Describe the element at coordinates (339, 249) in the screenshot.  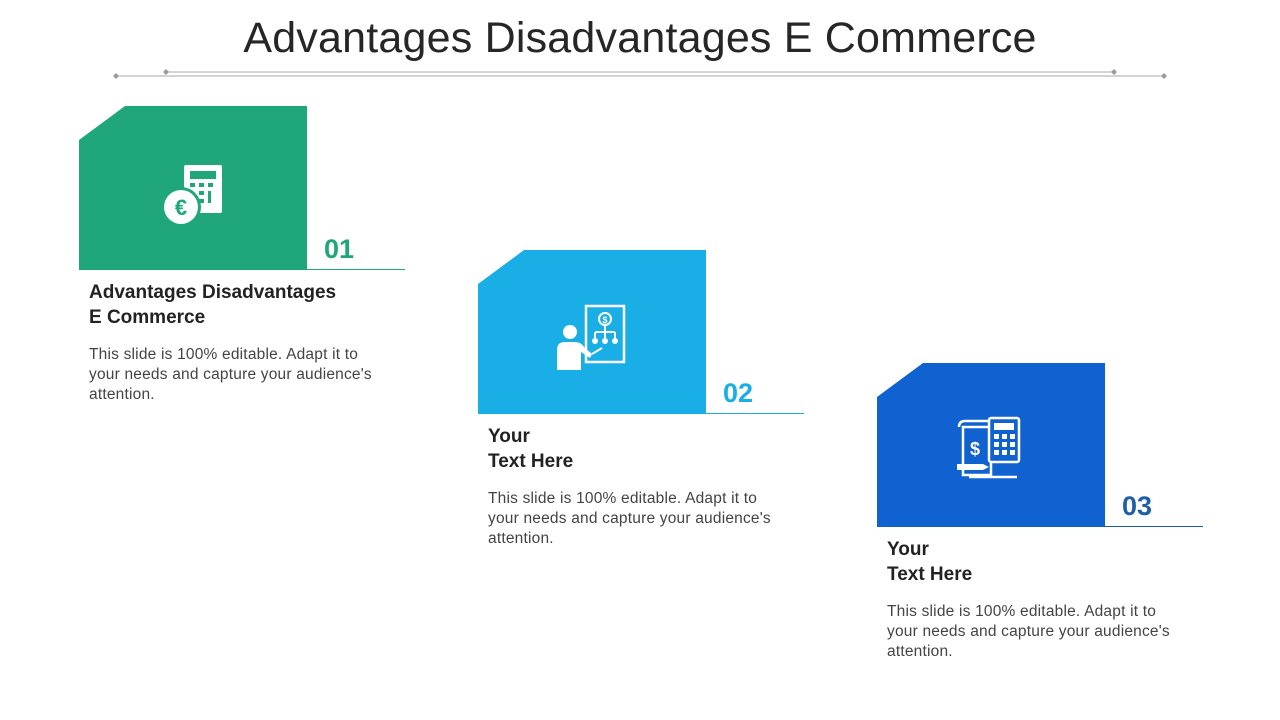
I see `card-number: 01` at that location.